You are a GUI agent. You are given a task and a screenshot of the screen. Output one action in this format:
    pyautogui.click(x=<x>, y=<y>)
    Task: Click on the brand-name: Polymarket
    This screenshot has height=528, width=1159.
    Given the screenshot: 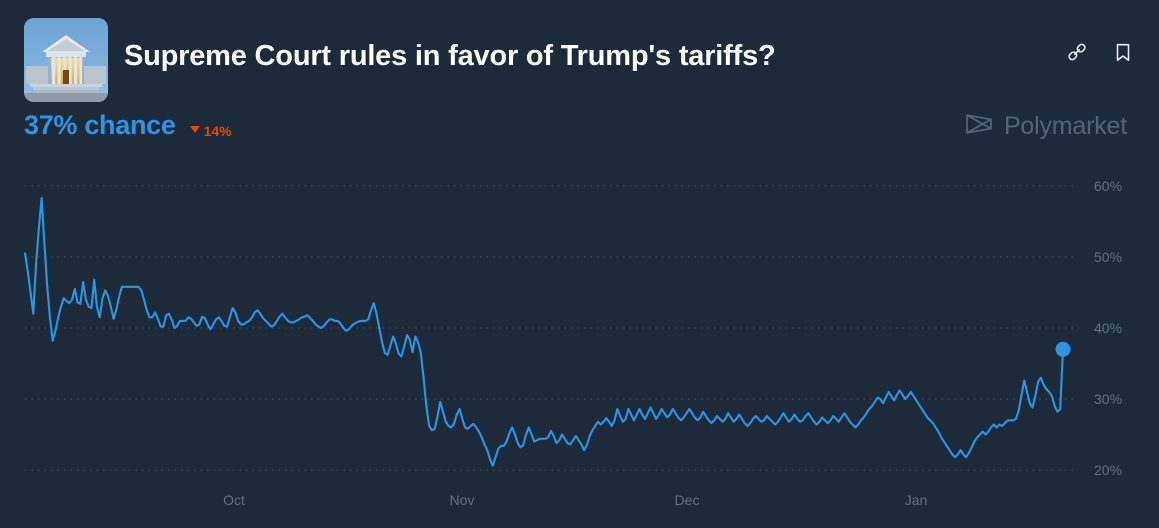 What is the action you would take?
    pyautogui.click(x=1065, y=126)
    